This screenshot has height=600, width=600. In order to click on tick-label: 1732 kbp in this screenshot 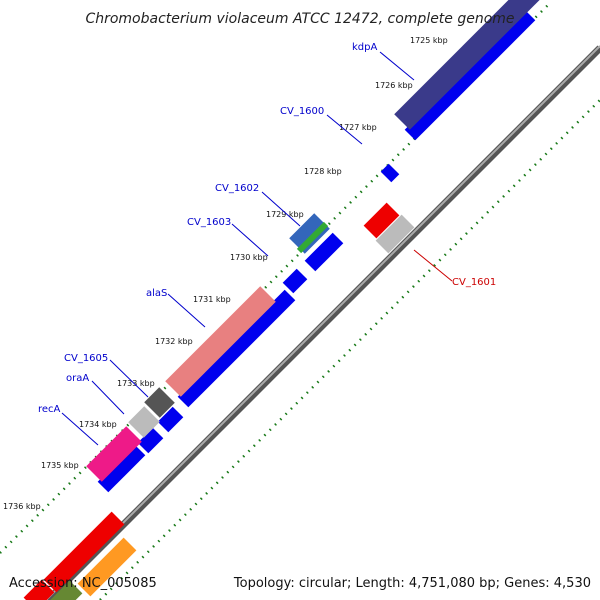, I will do `click(174, 341)`.